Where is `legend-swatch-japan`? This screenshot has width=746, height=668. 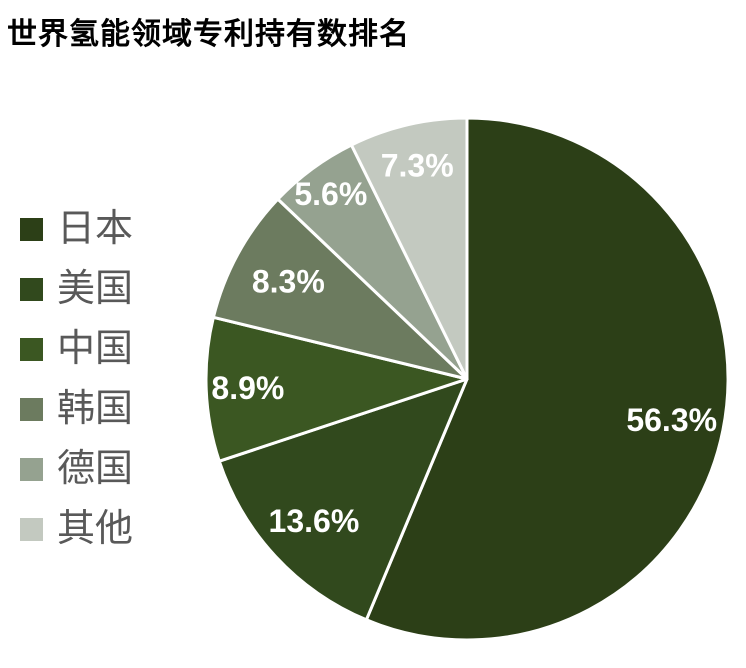
legend-swatch-japan is located at coordinates (31, 229).